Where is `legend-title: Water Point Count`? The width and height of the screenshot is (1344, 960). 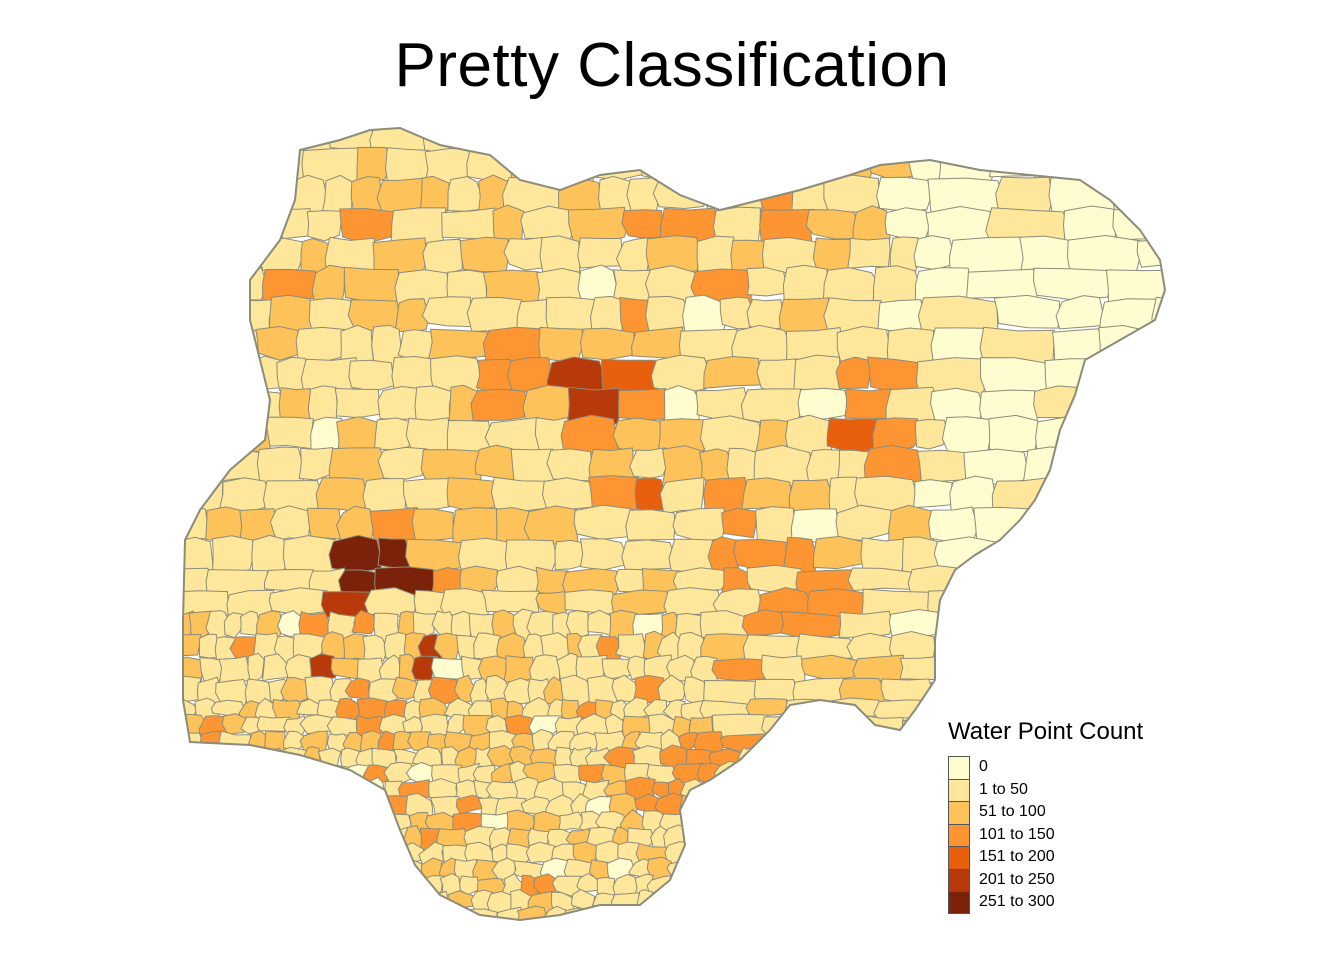 legend-title: Water Point Count is located at coordinates (1046, 731).